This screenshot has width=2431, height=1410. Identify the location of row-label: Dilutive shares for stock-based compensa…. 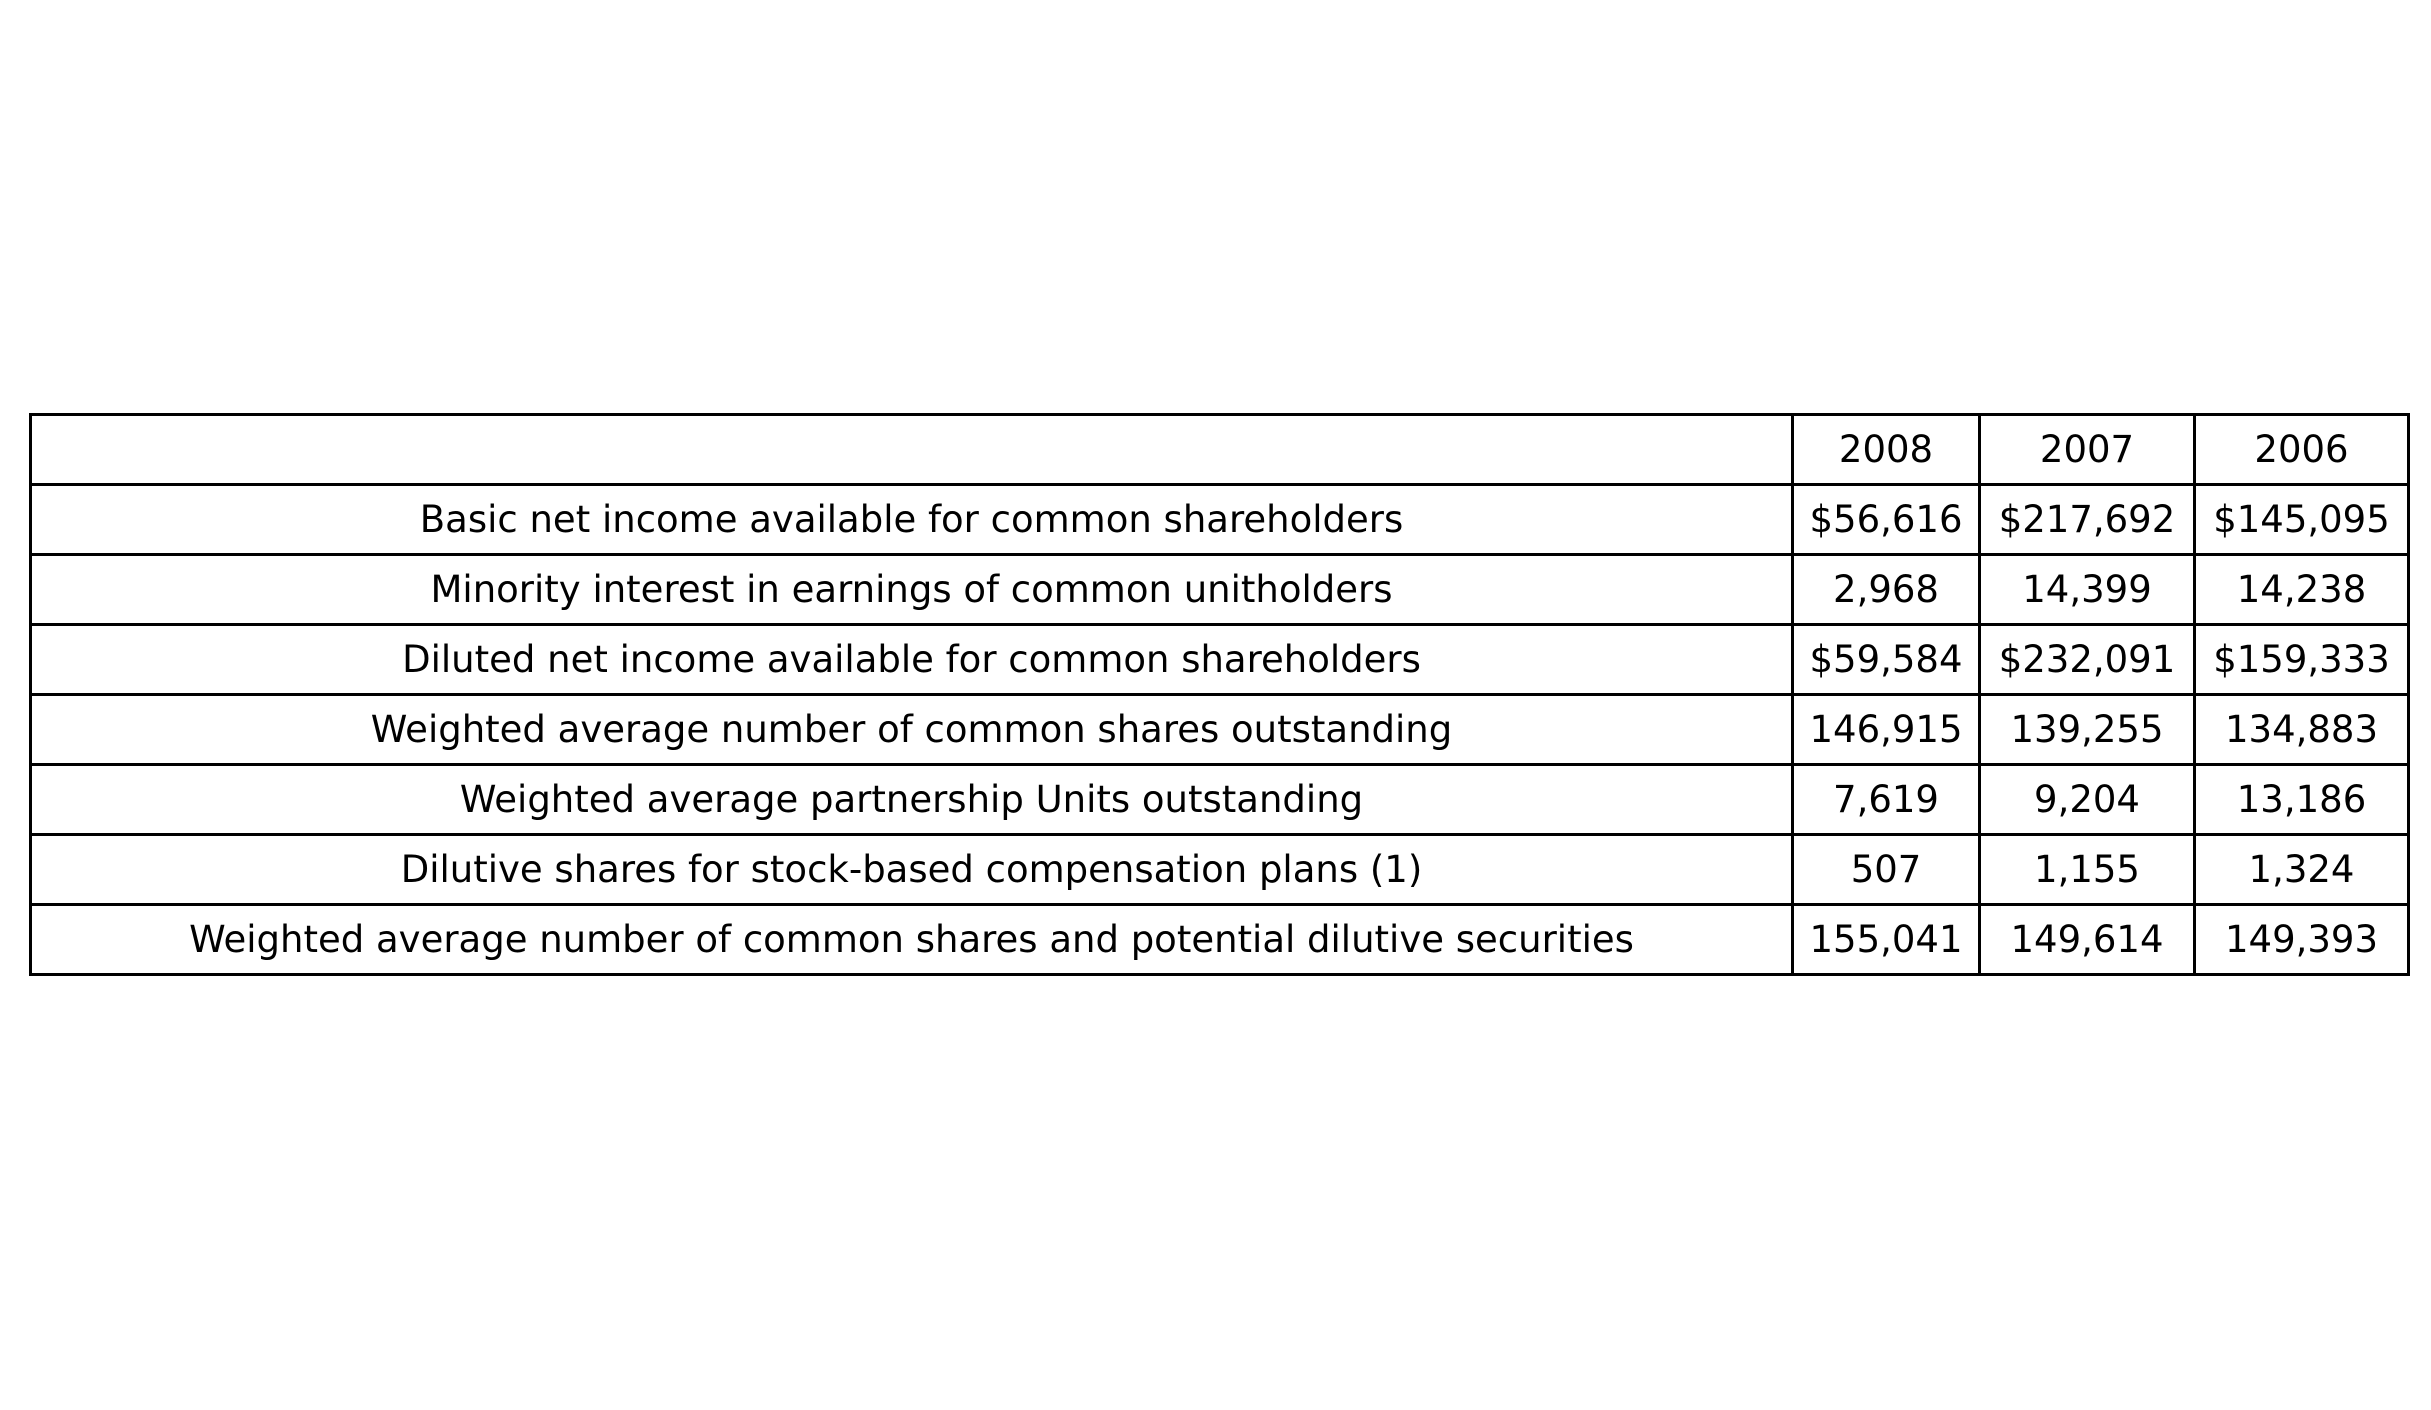
(911, 869).